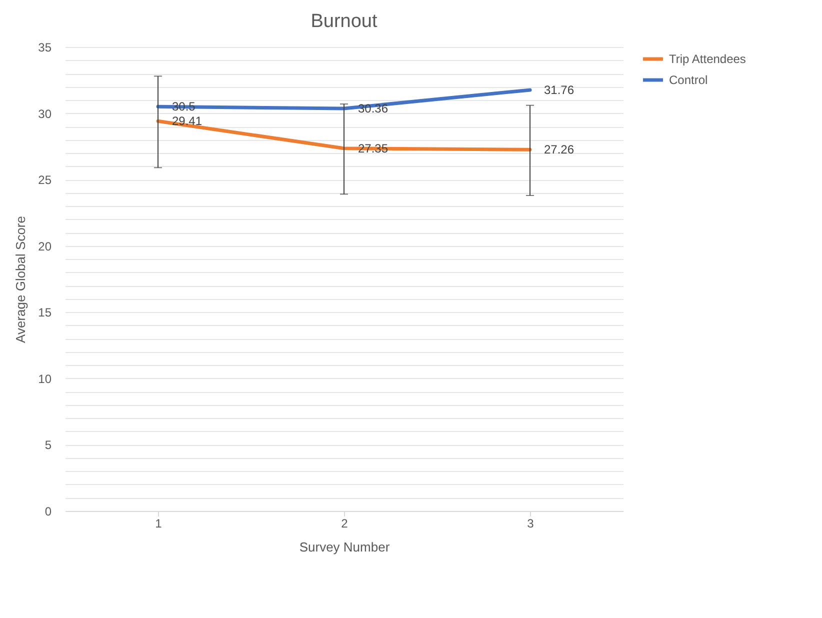 Image resolution: width=822 pixels, height=618 pixels. I want to click on y-tick-label: 10, so click(45, 379).